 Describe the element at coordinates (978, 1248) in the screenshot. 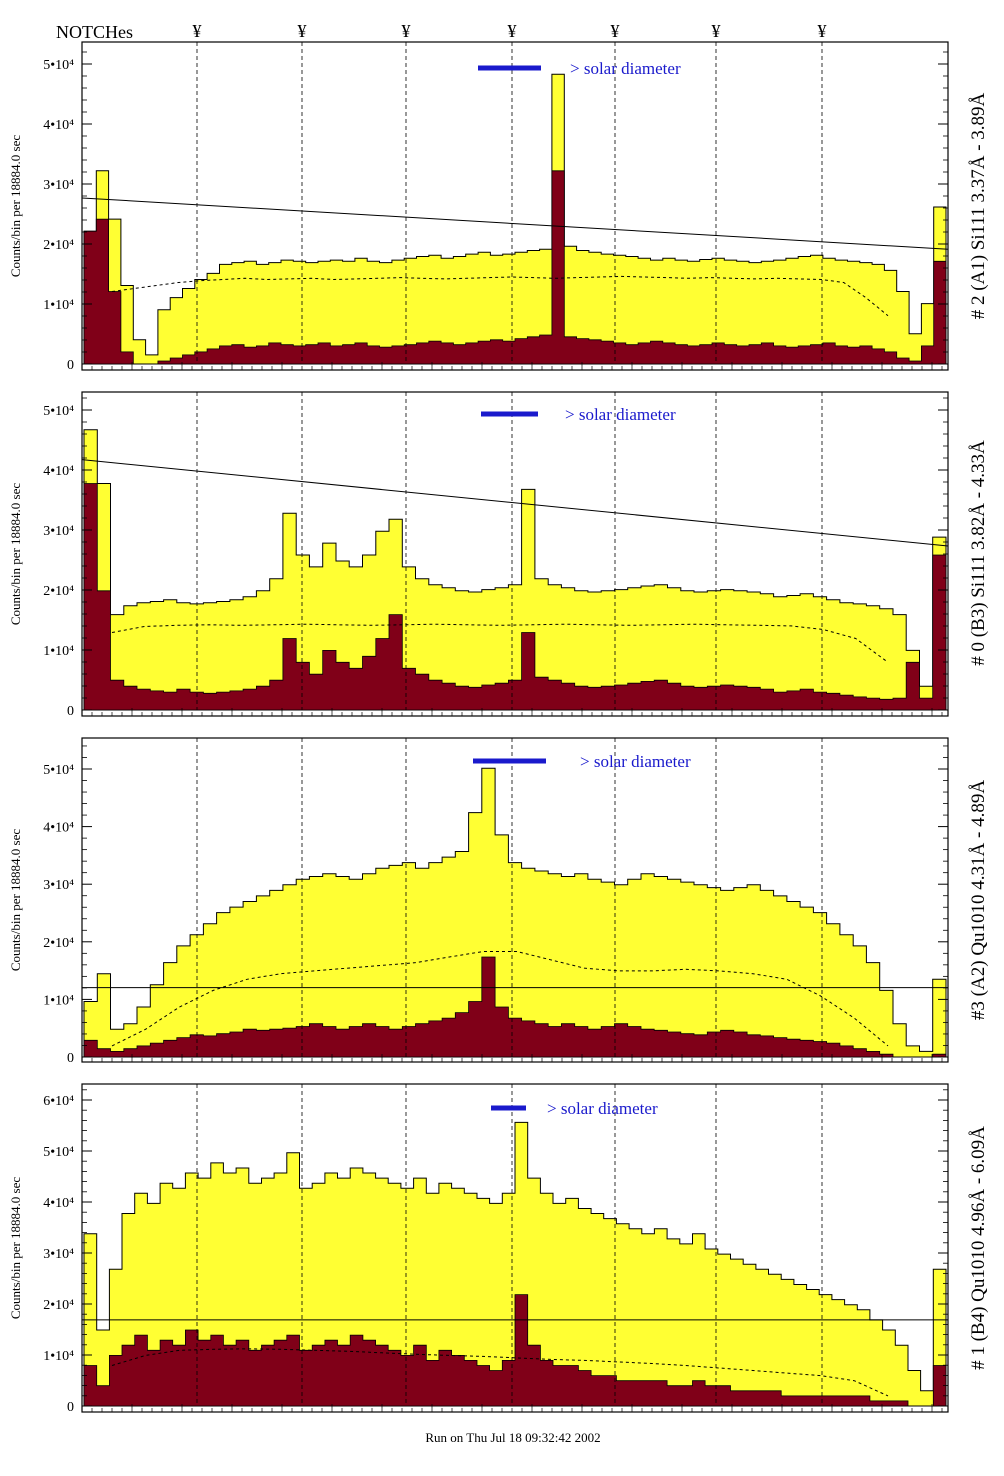

I see `panel-title: # 1 (B4) Qu1010 4.96Å - 6.09Å` at that location.